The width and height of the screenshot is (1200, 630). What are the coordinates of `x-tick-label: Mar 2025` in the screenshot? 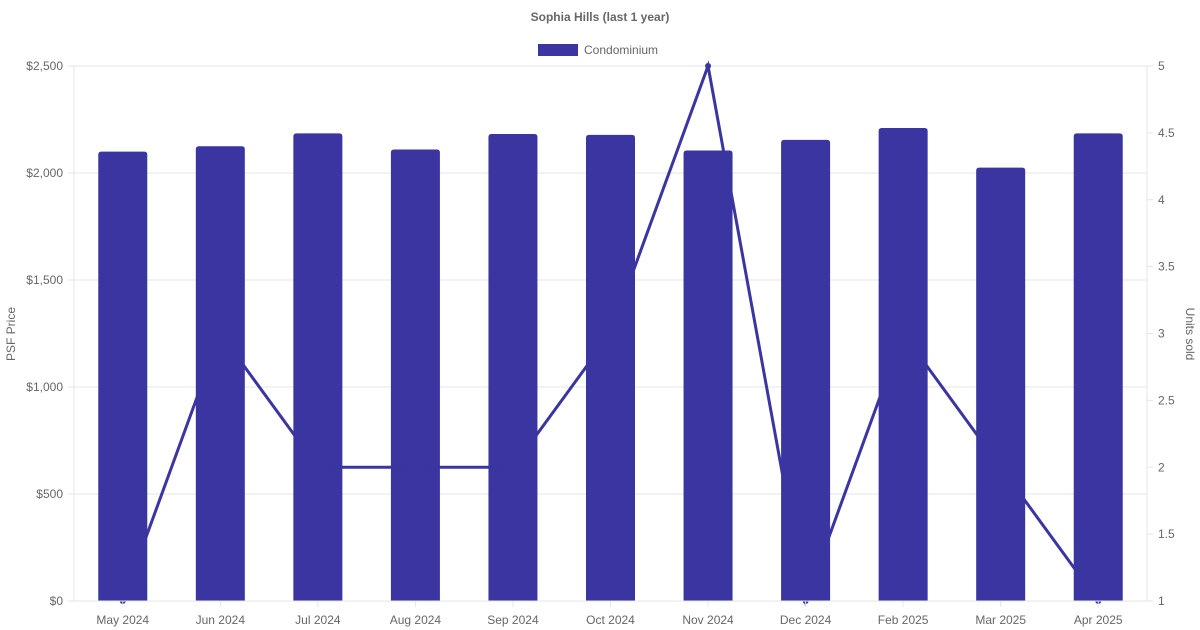 It's located at (1000, 620).